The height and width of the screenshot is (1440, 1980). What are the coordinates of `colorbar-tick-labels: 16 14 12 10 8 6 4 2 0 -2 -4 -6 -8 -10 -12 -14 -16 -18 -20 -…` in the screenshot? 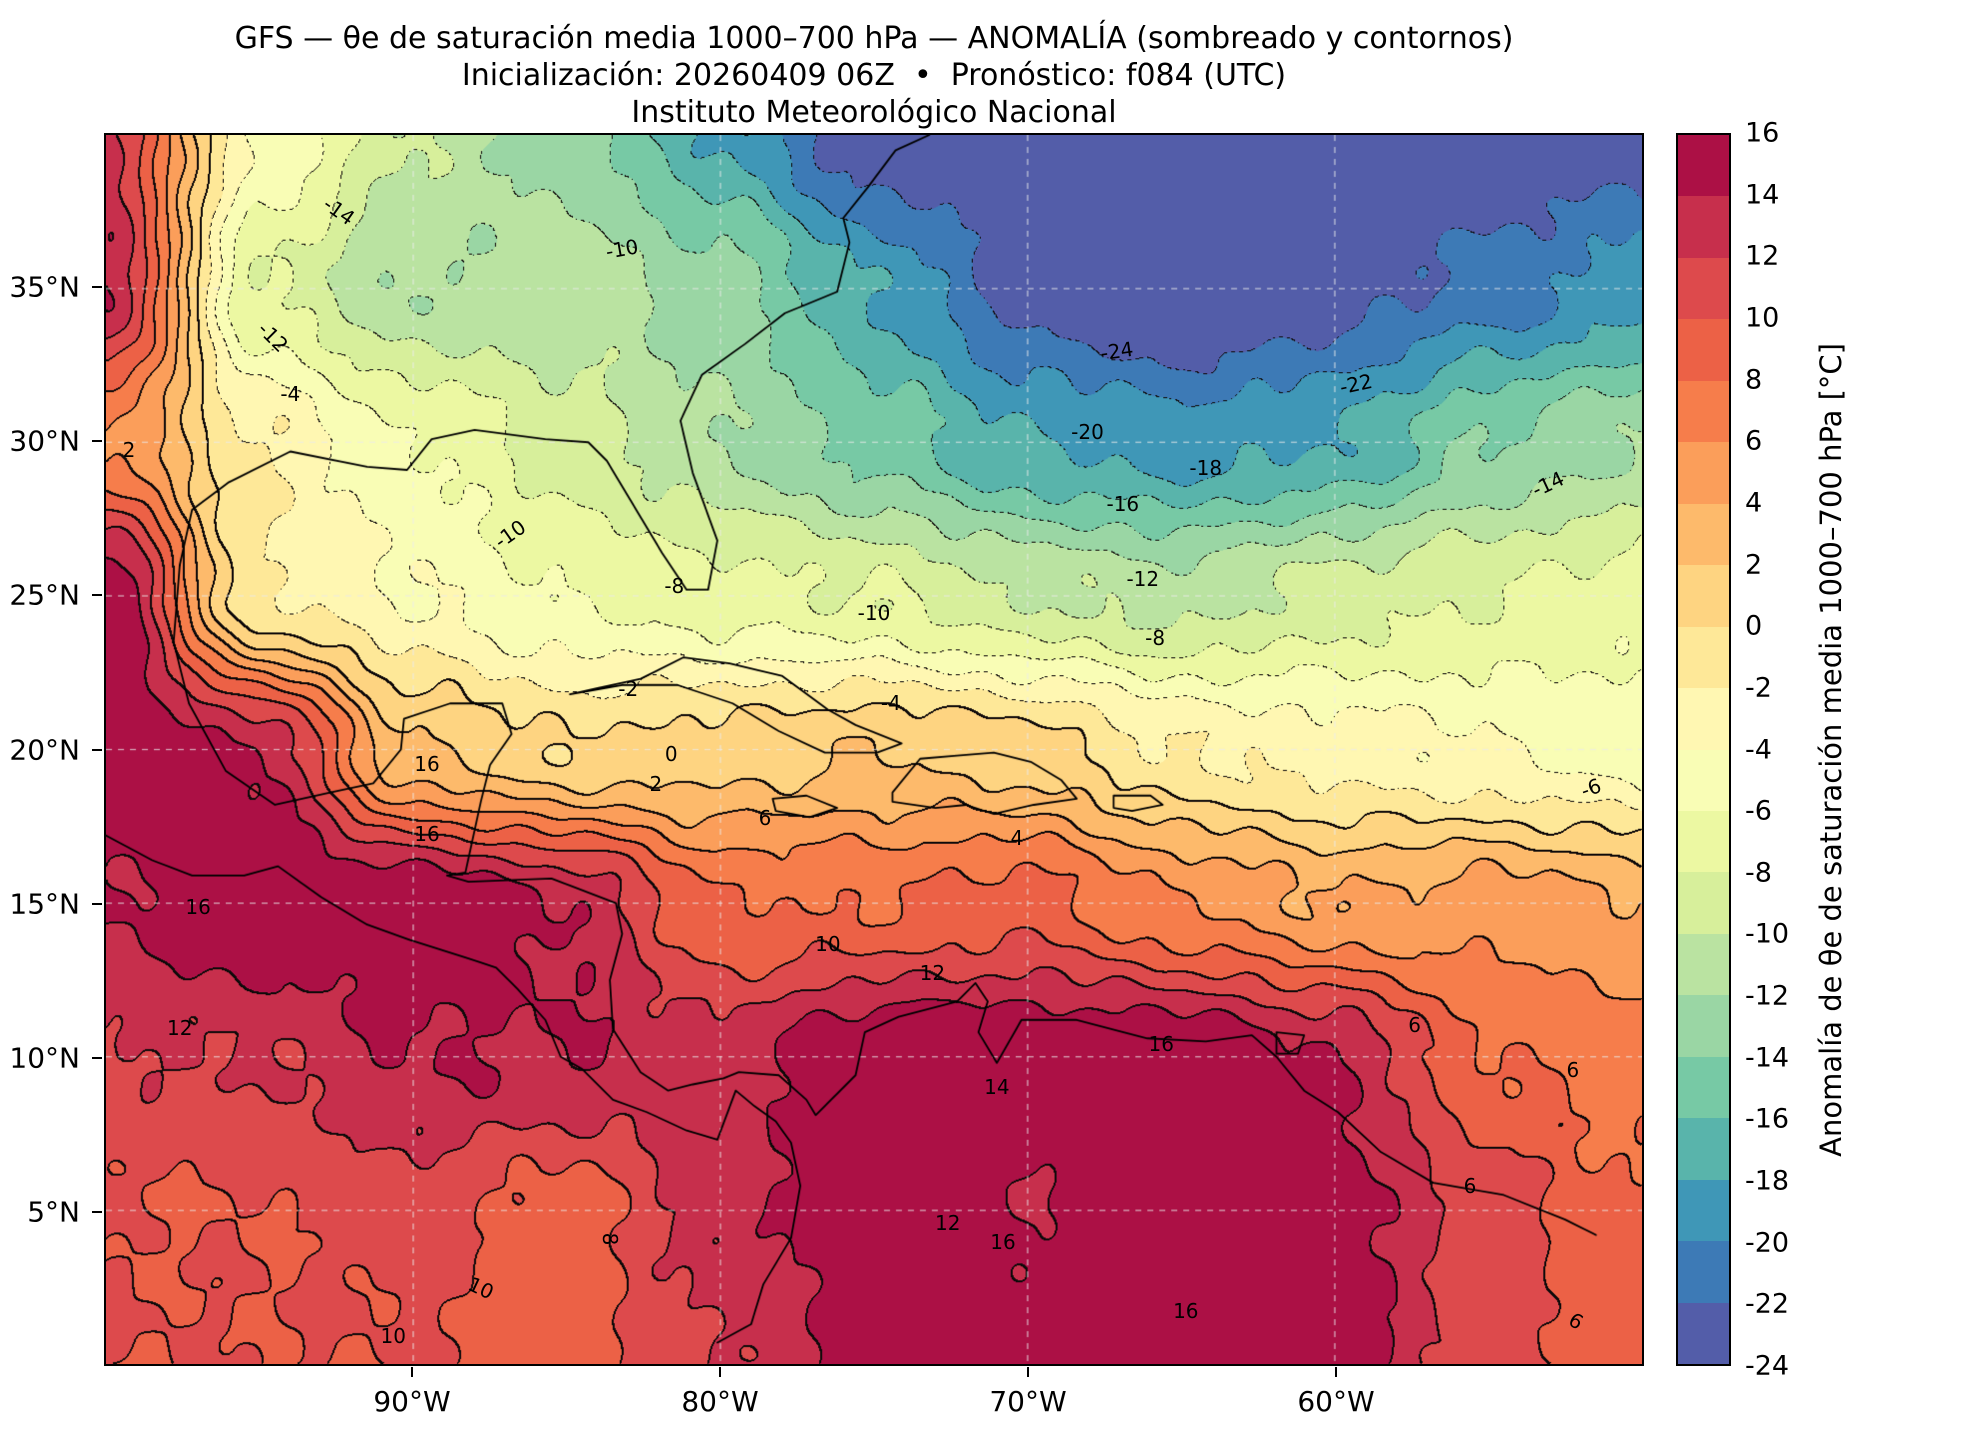 It's located at (1790, 750).